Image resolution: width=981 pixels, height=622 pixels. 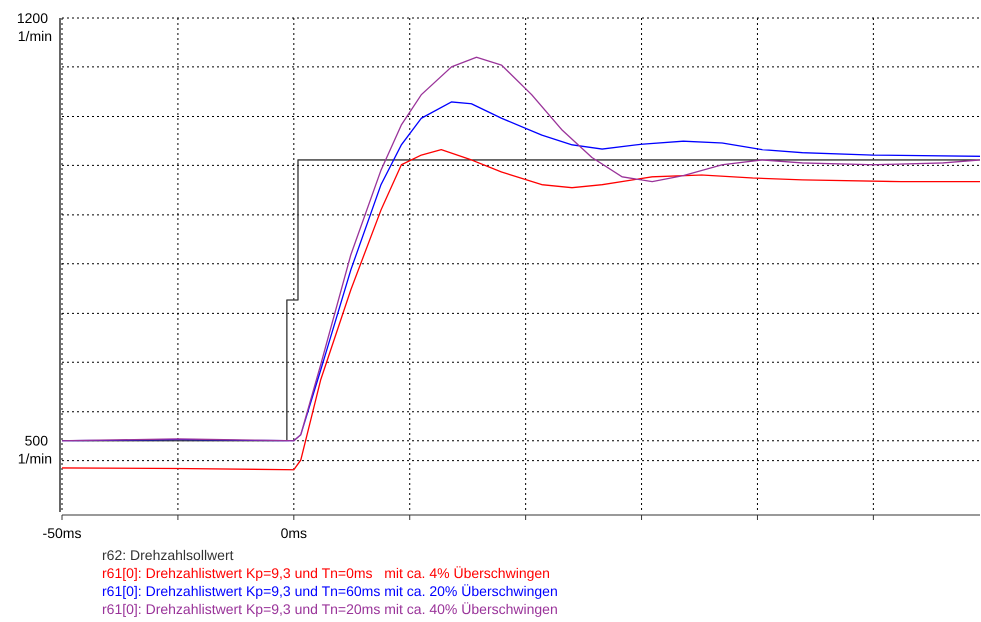 What do you see at coordinates (35, 36) in the screenshot?
I see `text: 1/min` at bounding box center [35, 36].